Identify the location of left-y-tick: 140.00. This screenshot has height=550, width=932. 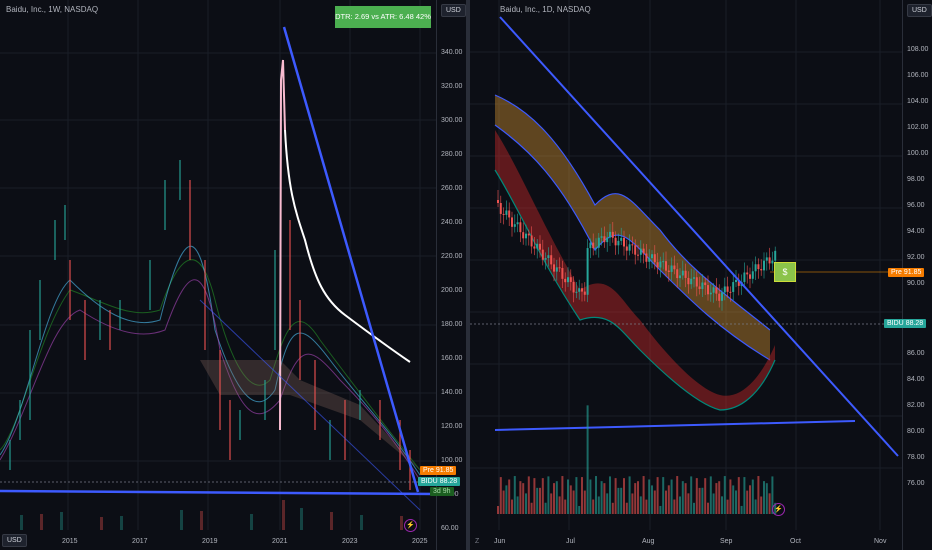
(452, 392).